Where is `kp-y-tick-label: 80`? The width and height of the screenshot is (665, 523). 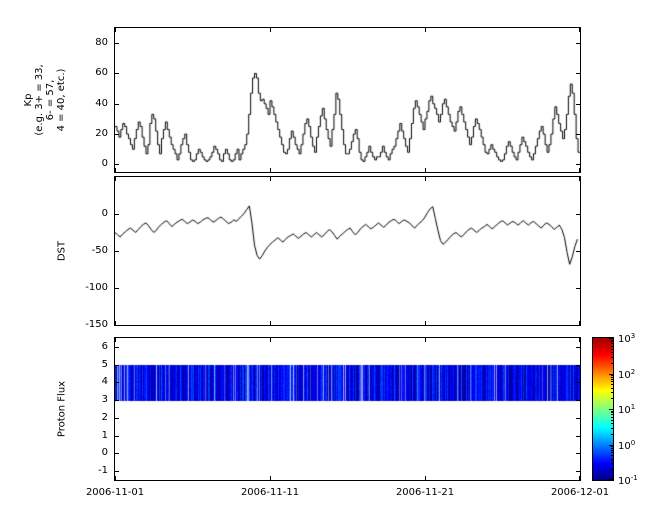 kp-y-tick-label: 80 is located at coordinates (101, 42).